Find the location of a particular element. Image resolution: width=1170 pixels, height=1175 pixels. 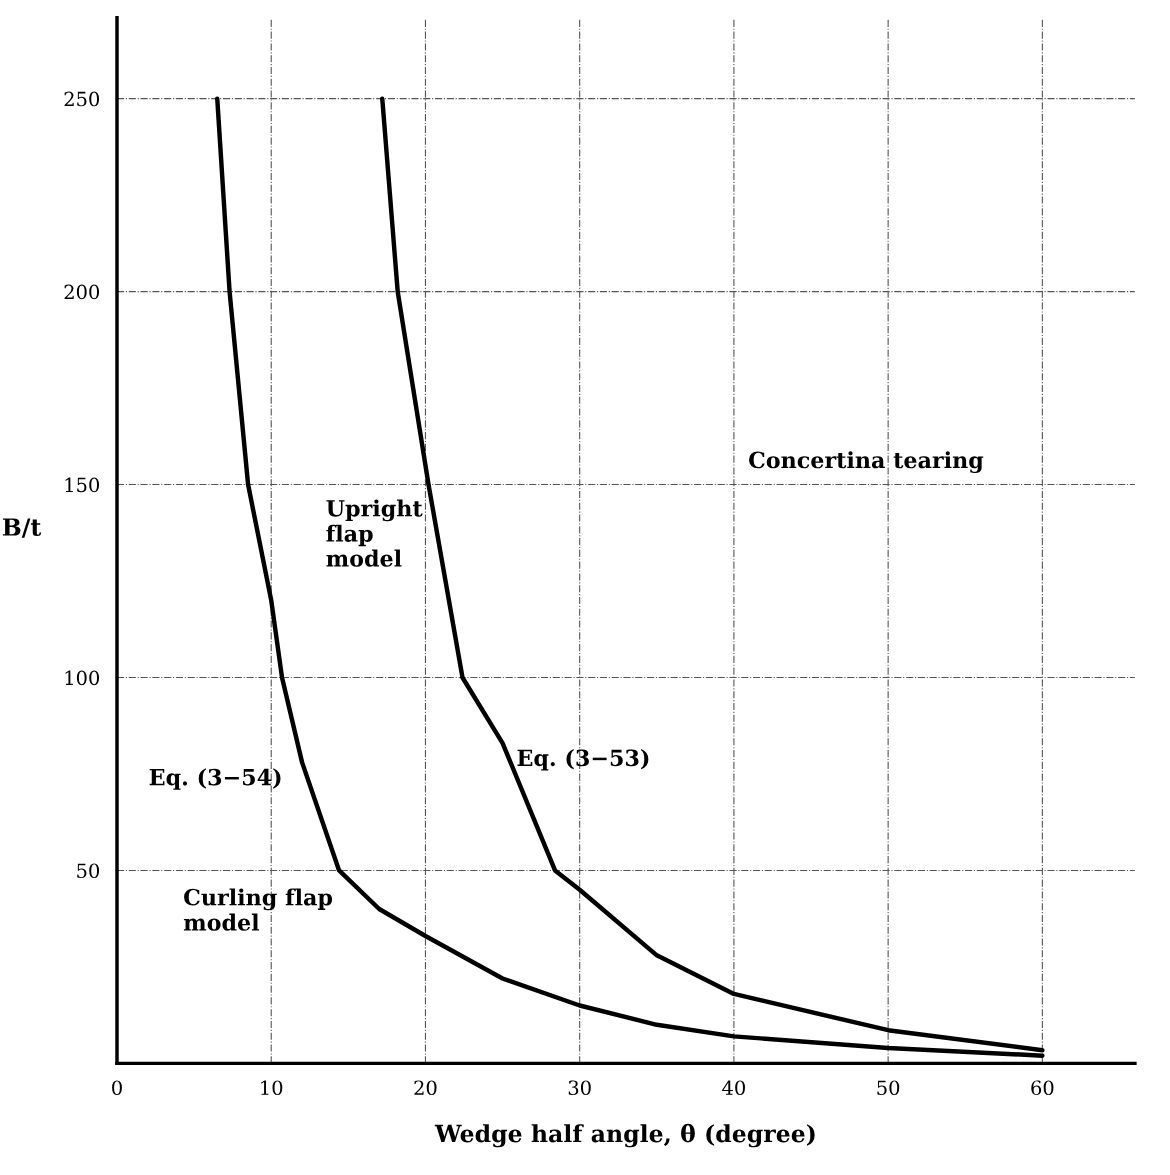

annotation: Curling flap model is located at coordinates (258, 909).